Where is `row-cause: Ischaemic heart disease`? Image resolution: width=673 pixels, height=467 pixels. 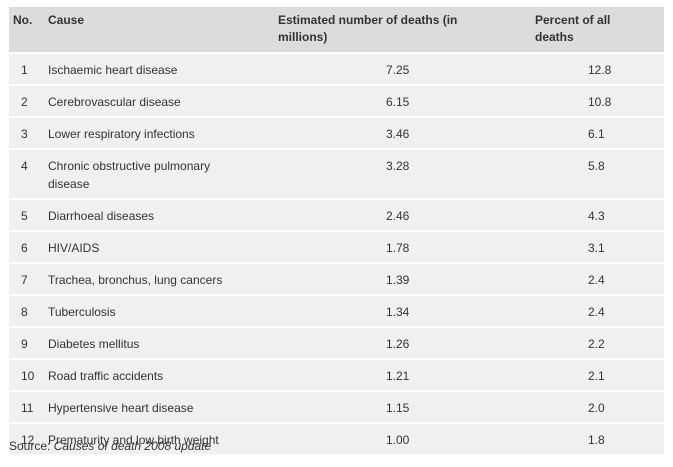
row-cause: Ischaemic heart disease is located at coordinates (159, 68).